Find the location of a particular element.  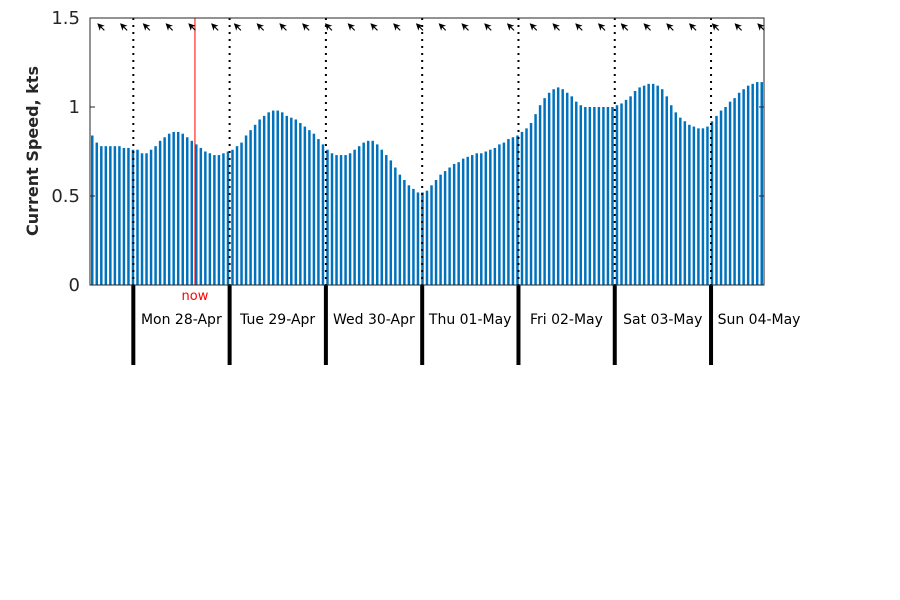

day-label: Sat 03-May is located at coordinates (662, 320).